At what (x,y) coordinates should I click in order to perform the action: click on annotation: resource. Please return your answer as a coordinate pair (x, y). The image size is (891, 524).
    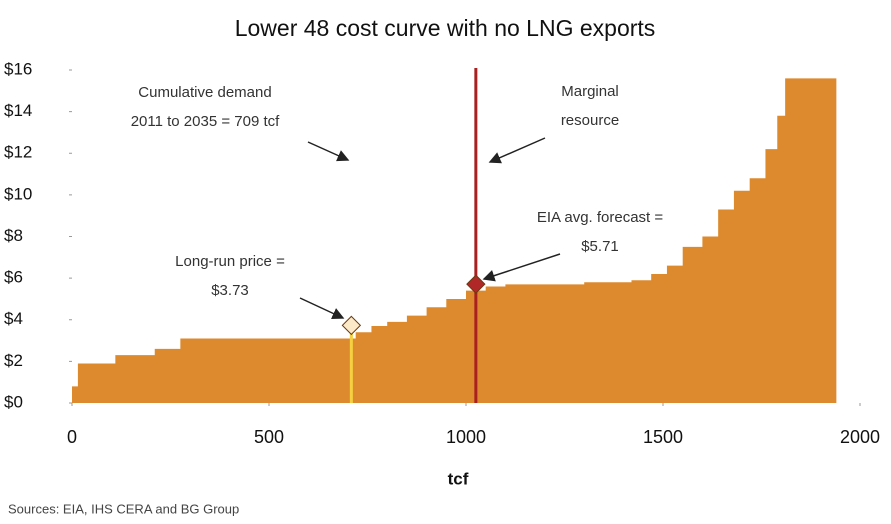
    Looking at the image, I should click on (590, 120).